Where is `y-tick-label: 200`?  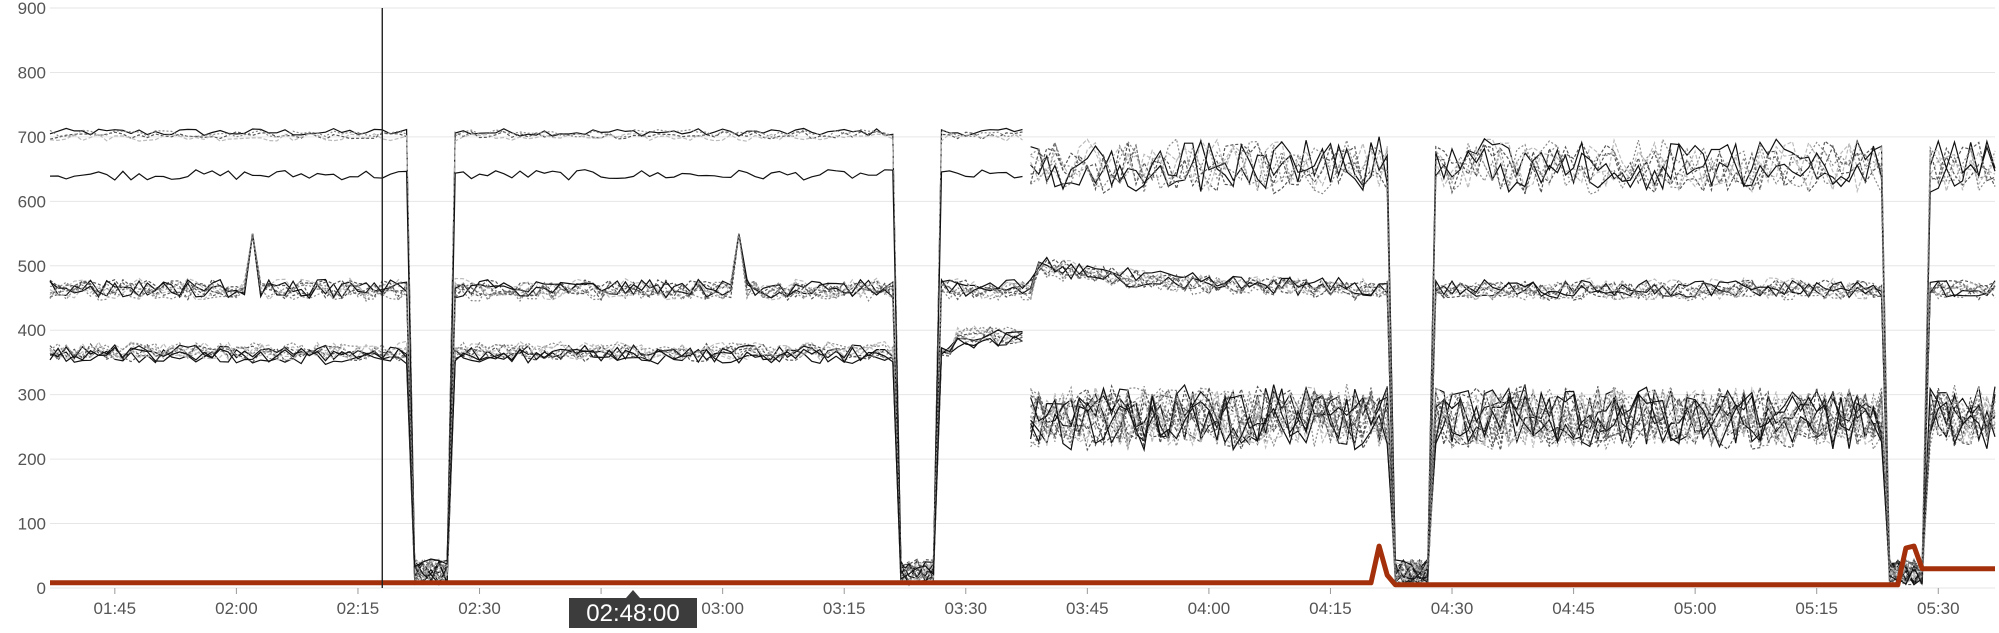 y-tick-label: 200 is located at coordinates (32, 459).